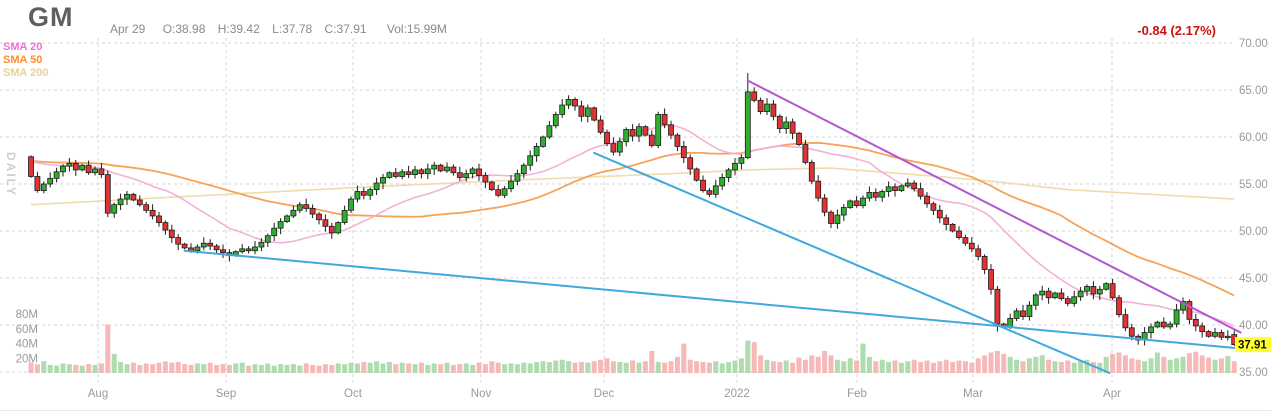 The width and height of the screenshot is (1271, 415). I want to click on legend-sma-50: SMA 50, so click(23, 60).